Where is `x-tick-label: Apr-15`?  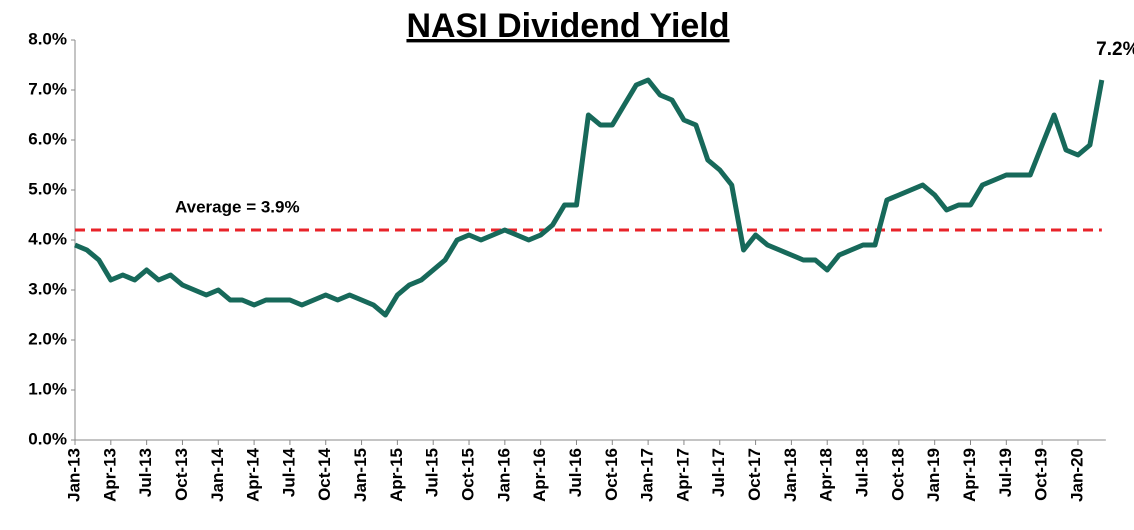
x-tick-label: Apr-15 is located at coordinates (396, 475).